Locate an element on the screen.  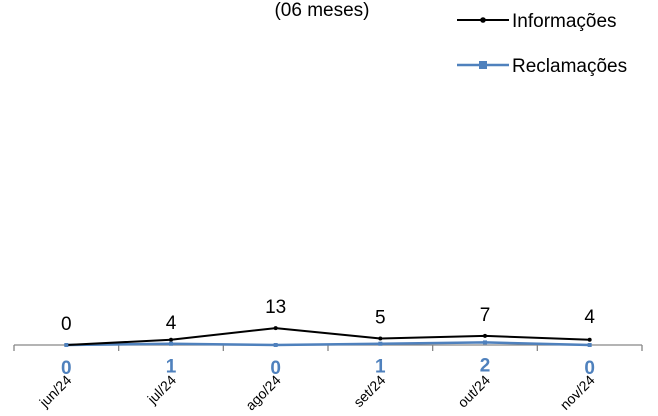
legend-label-reclamacoes: Reclamações is located at coordinates (569, 66).